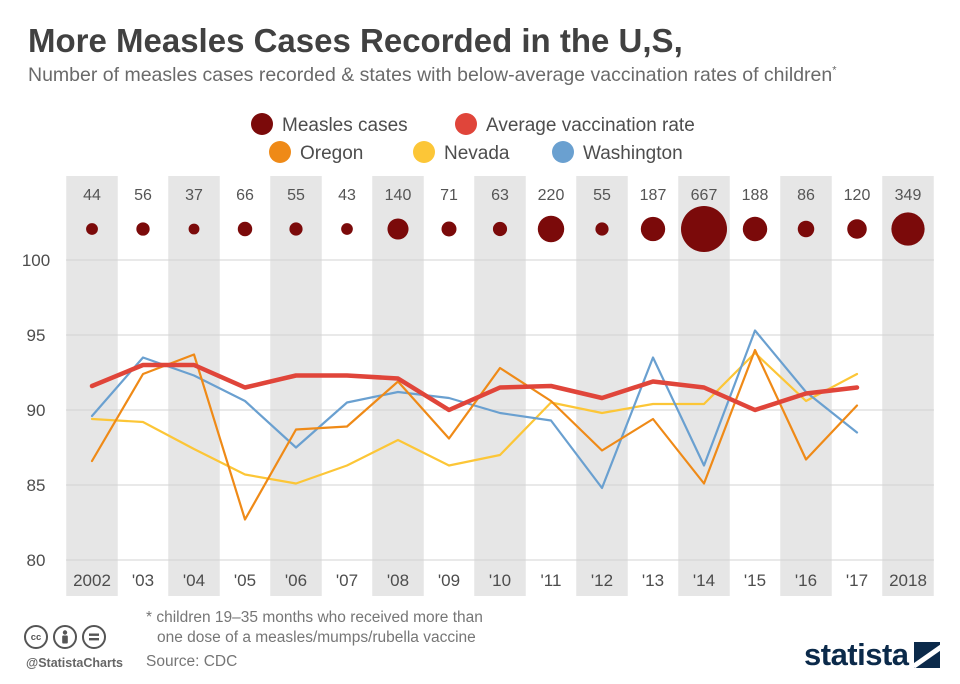 This screenshot has height=684, width=960. Describe the element at coordinates (551, 195) in the screenshot. I see `measles-count-label: 220` at that location.